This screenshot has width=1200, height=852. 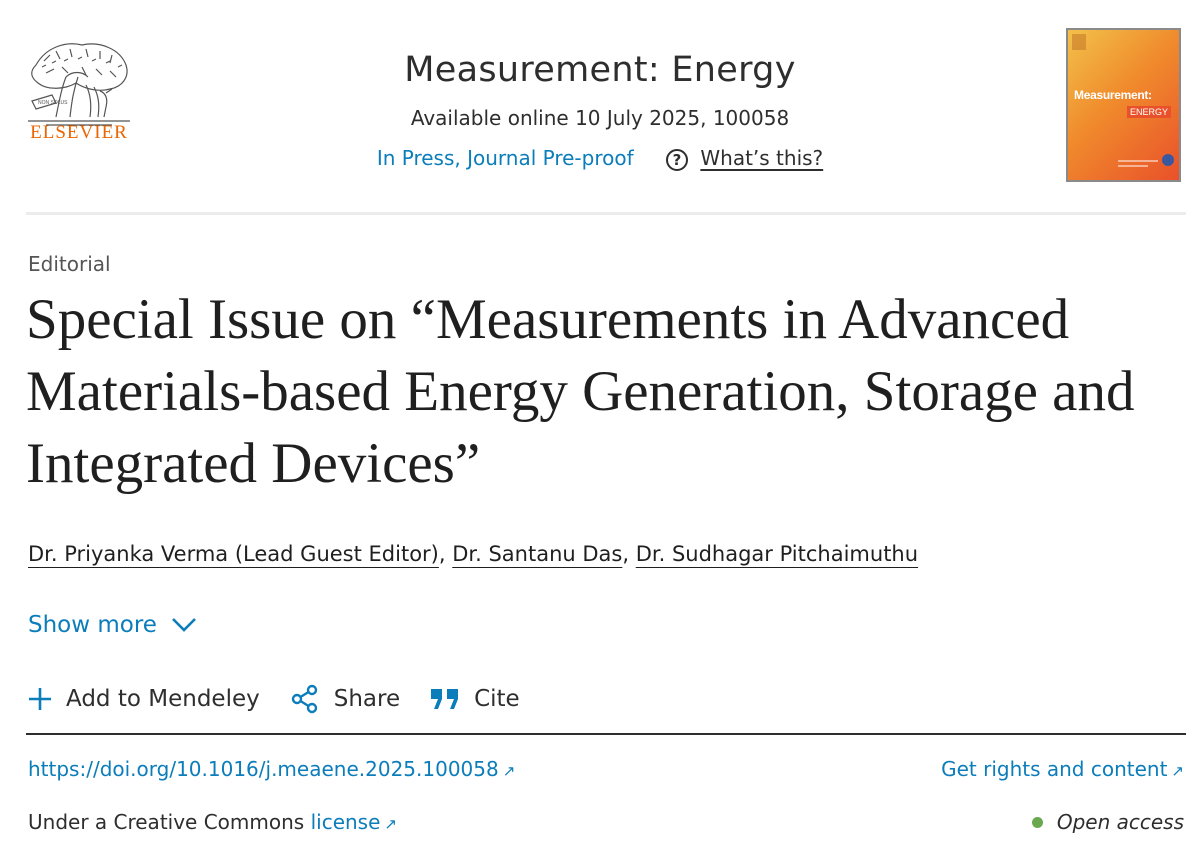 I want to click on add-to-mendeley-button: Add to Mendeley, so click(x=144, y=699).